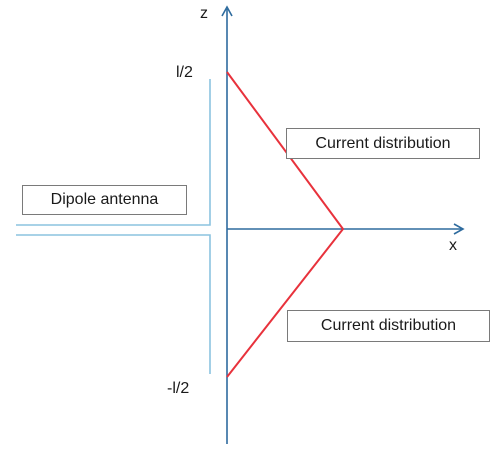  What do you see at coordinates (113, 152) in the screenshot?
I see `antenna-upper-arm` at bounding box center [113, 152].